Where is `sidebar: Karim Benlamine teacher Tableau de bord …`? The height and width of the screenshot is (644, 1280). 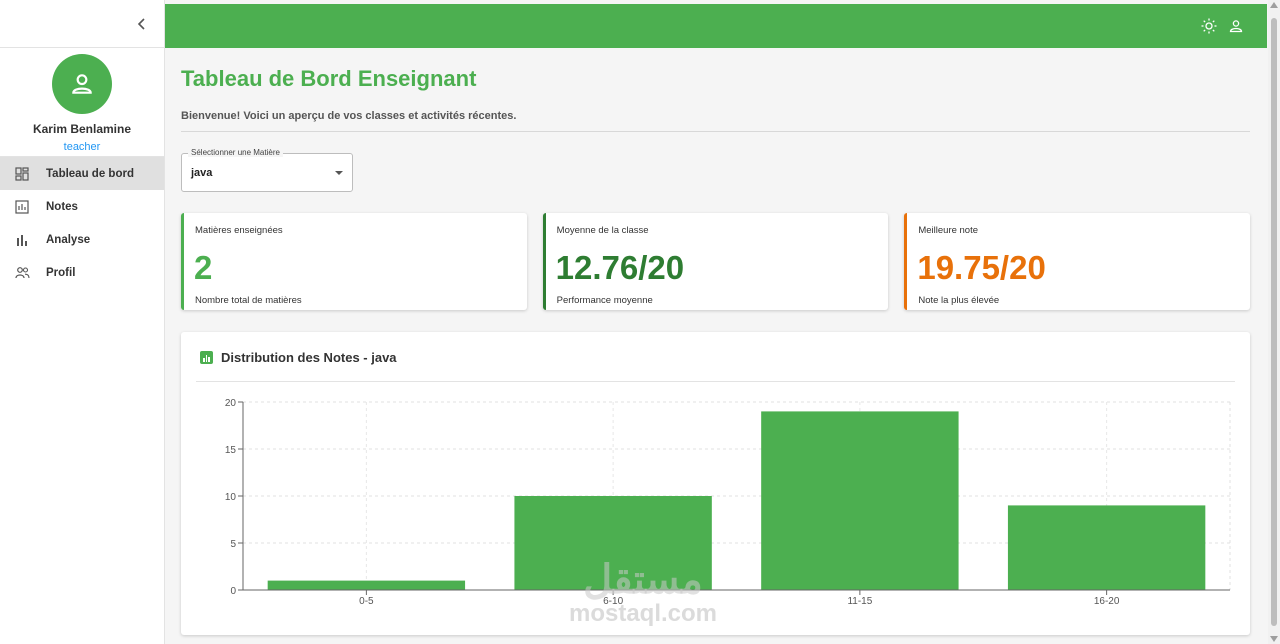
sidebar: Karim Benlamine teacher Tableau de bord … is located at coordinates (82, 322).